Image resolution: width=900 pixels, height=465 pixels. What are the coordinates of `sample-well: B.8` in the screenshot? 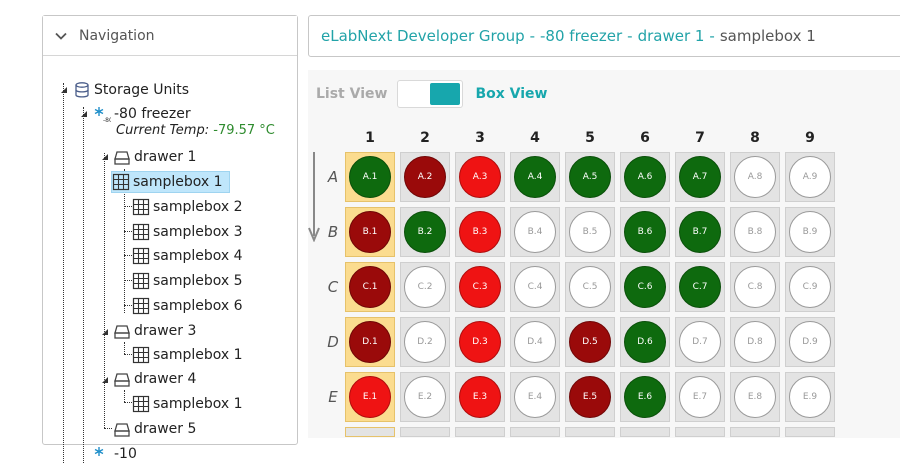 It's located at (755, 232).